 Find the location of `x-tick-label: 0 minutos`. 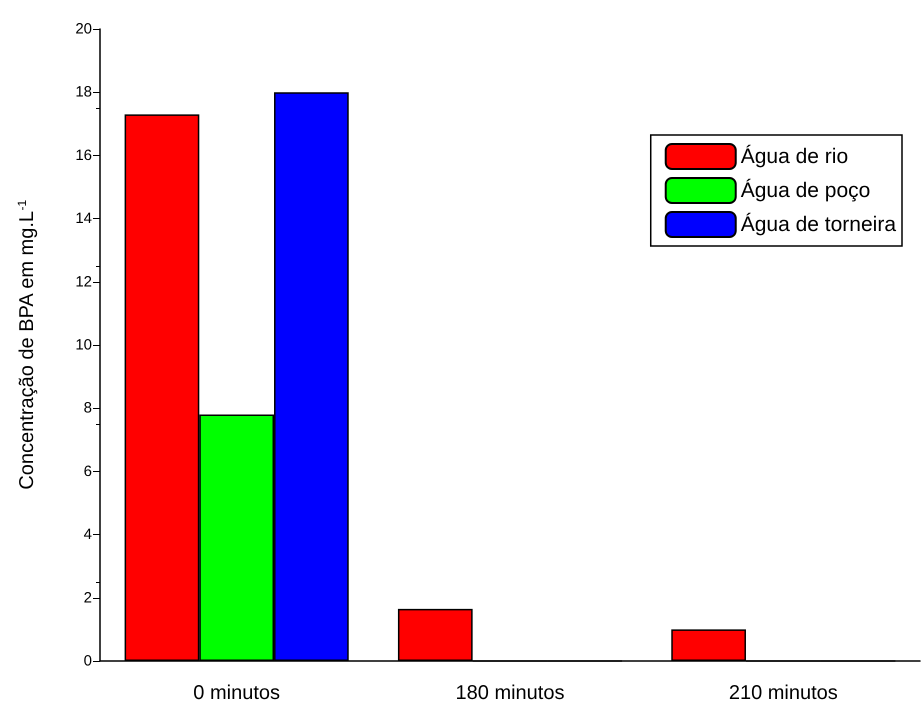

x-tick-label: 0 minutos is located at coordinates (236, 693).